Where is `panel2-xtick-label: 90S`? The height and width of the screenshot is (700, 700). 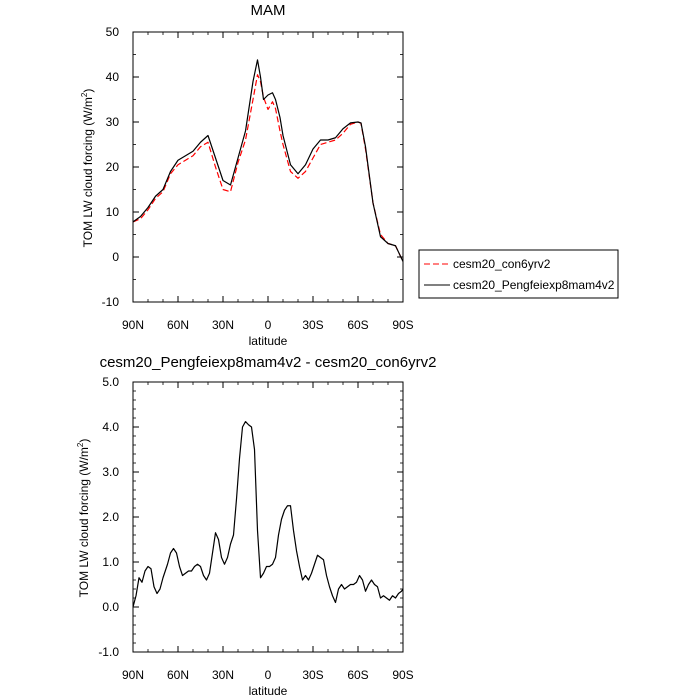 panel2-xtick-label: 90S is located at coordinates (402, 675).